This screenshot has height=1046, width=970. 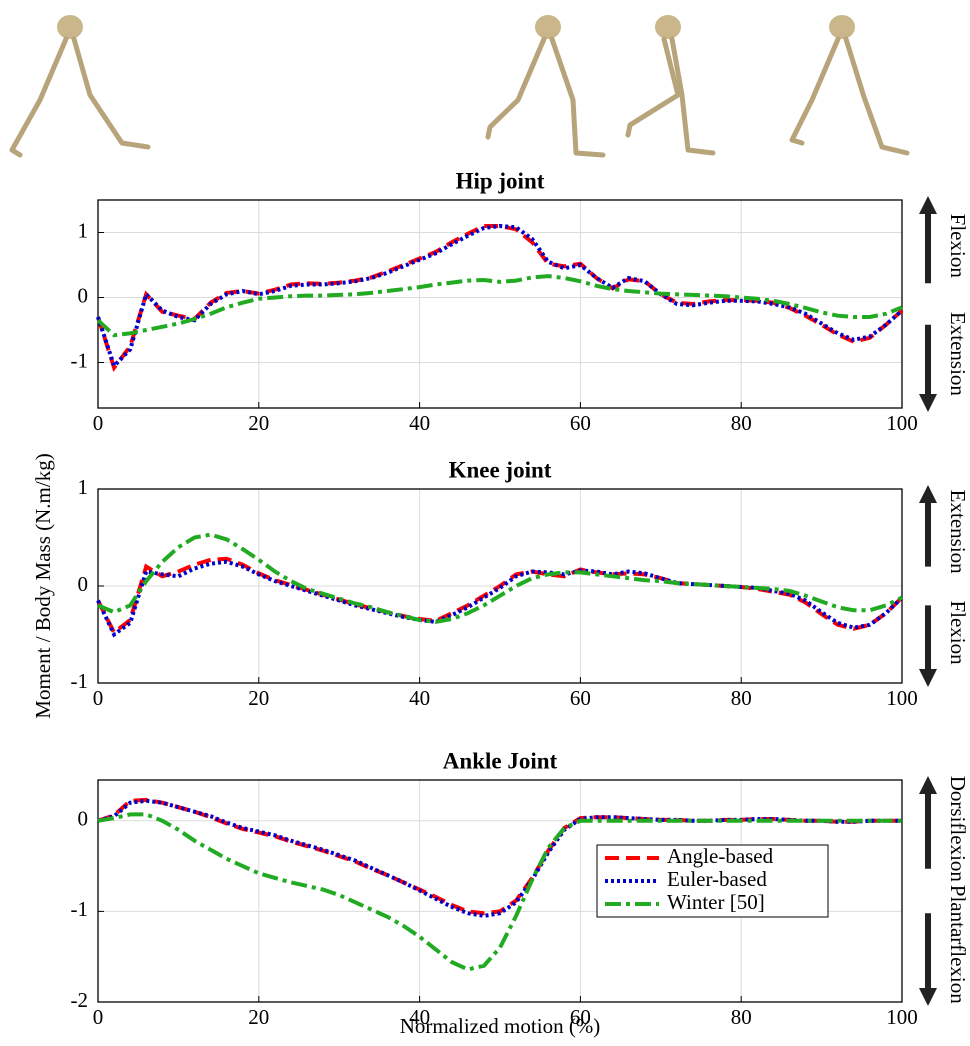 I want to click on chart-title: Knee joint, so click(x=500, y=469).